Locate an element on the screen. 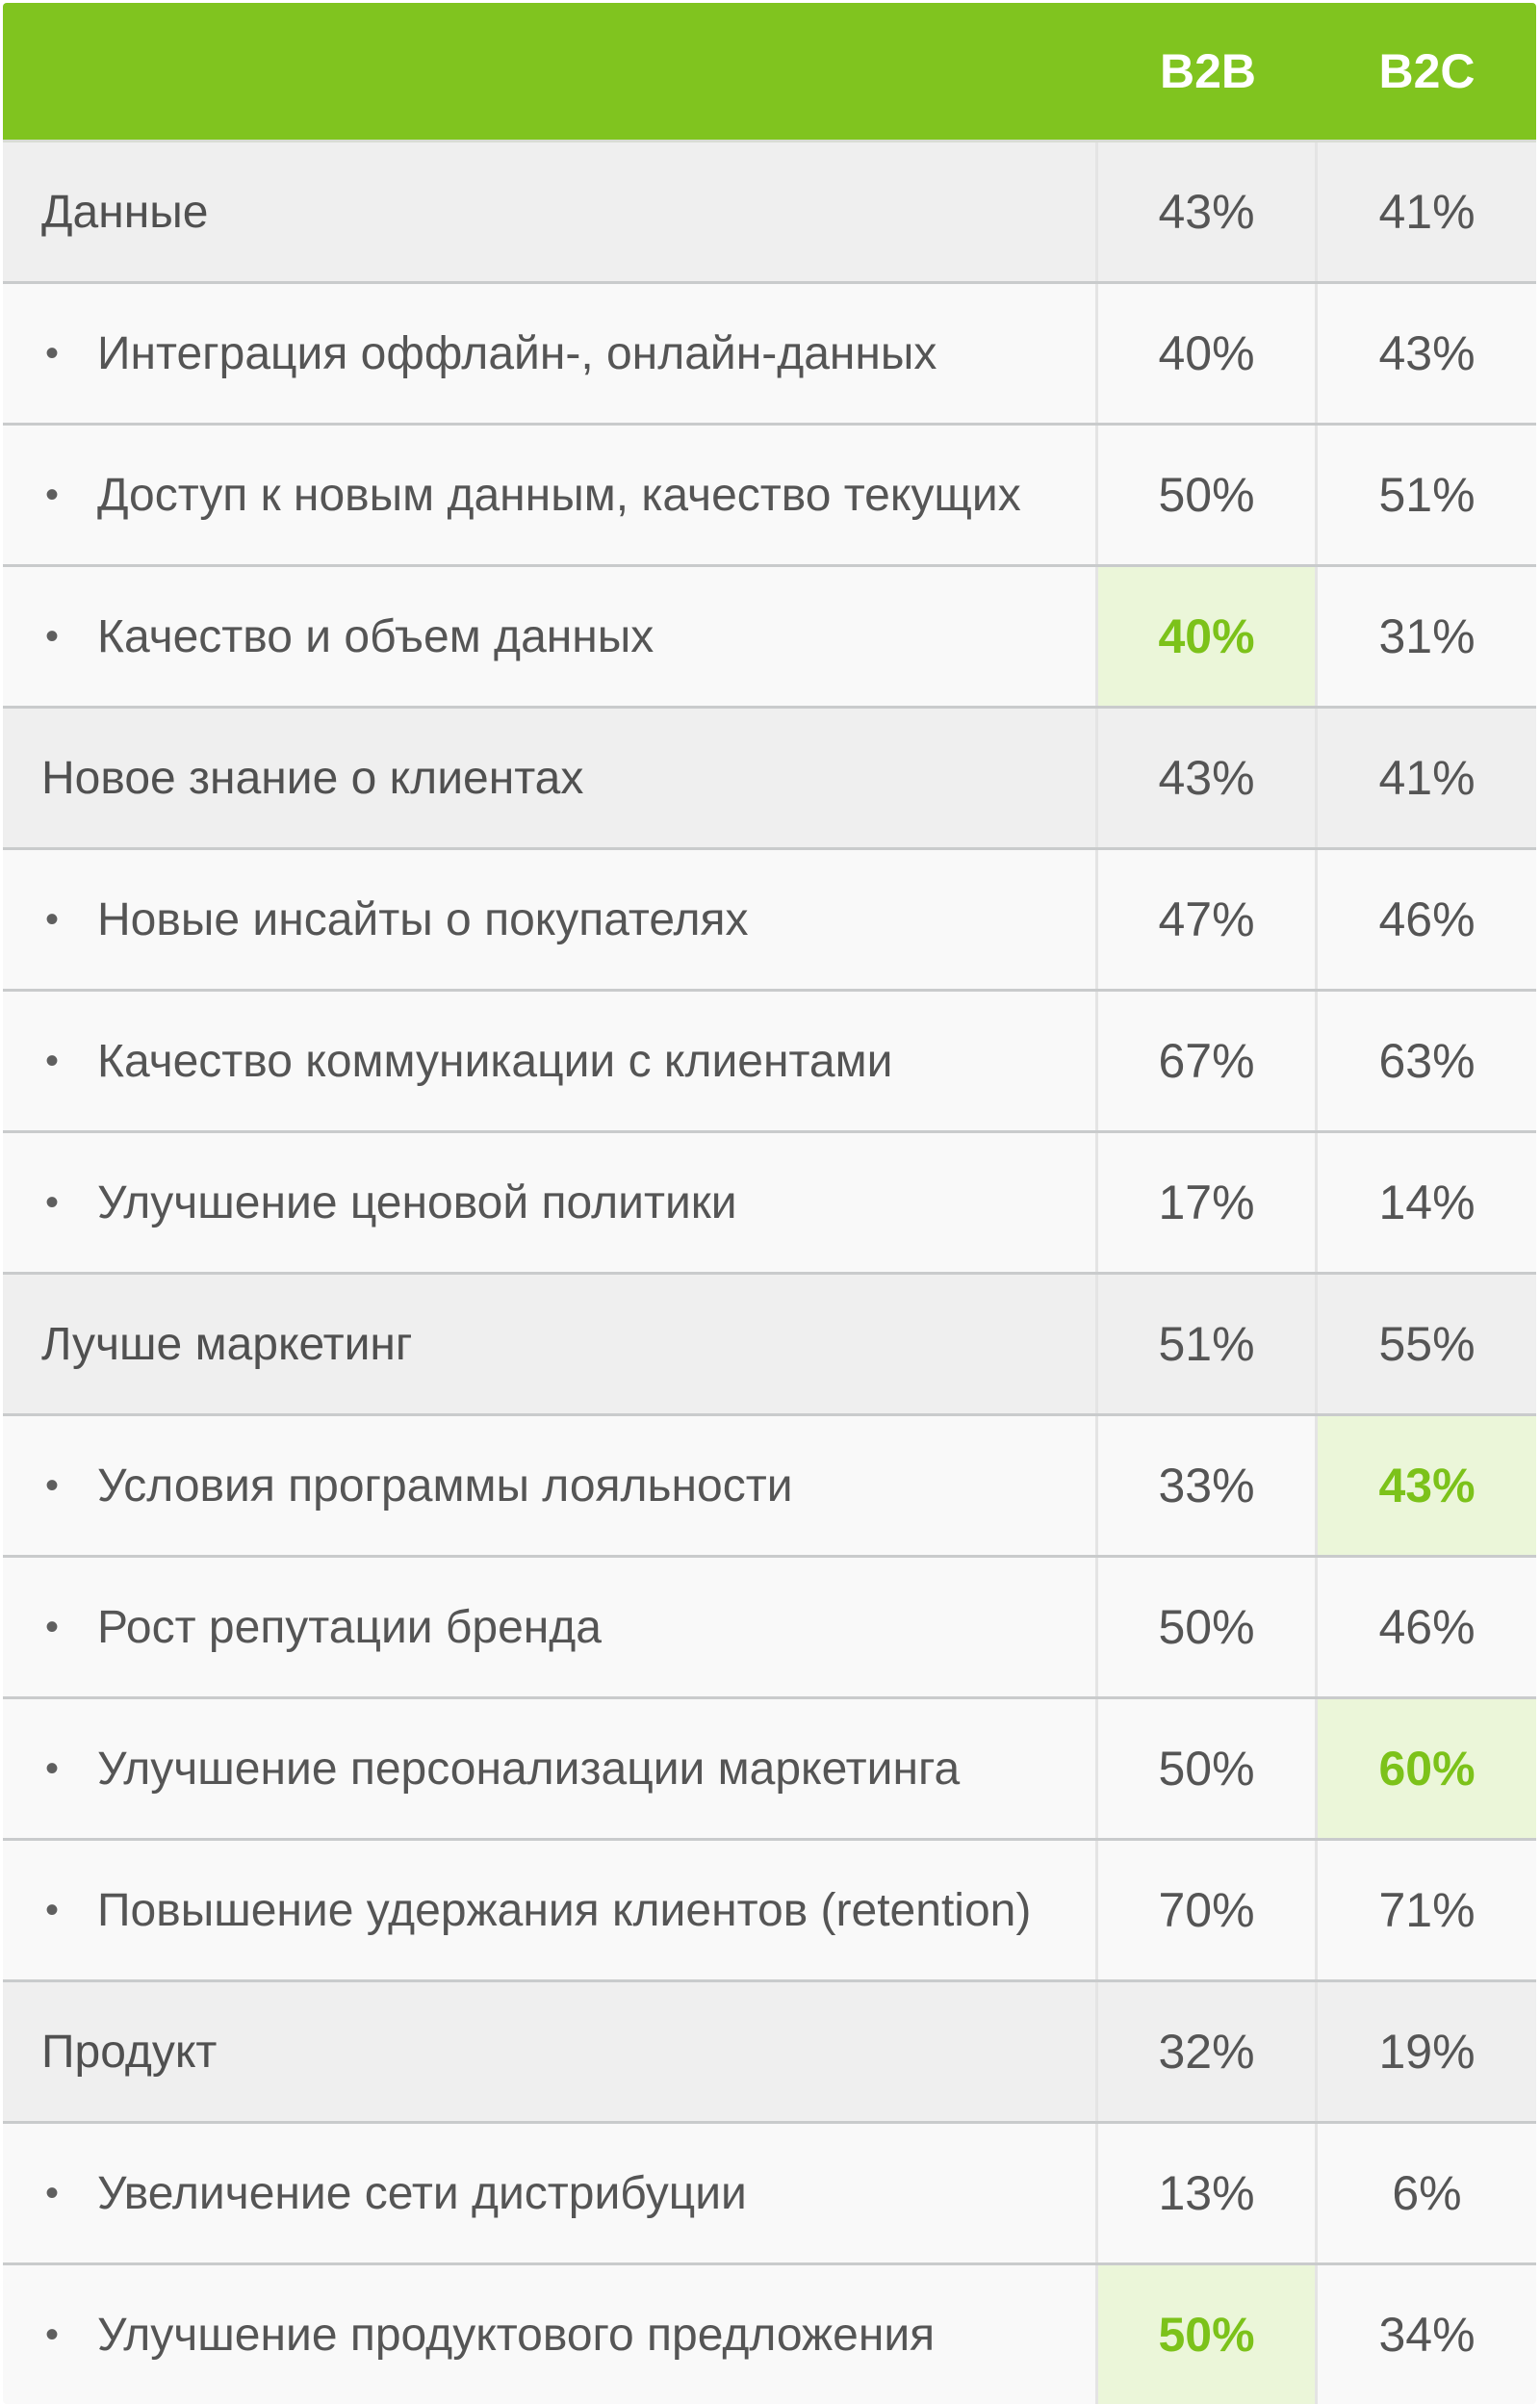  row-label-cell: Продукт is located at coordinates (550, 2051).